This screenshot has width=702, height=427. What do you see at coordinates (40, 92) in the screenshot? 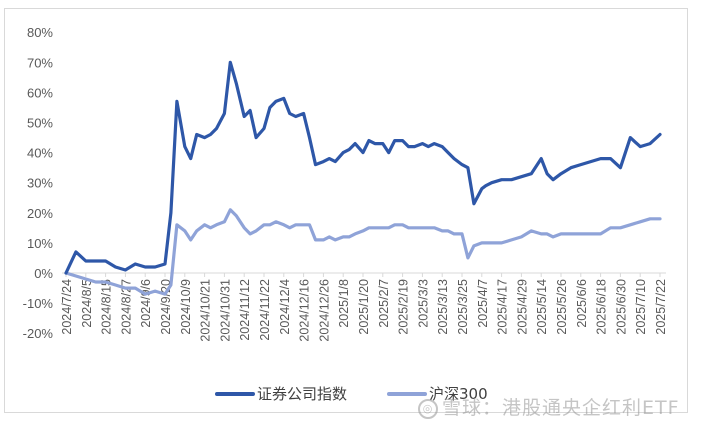
I see `y-tick-label: 60%` at bounding box center [40, 92].